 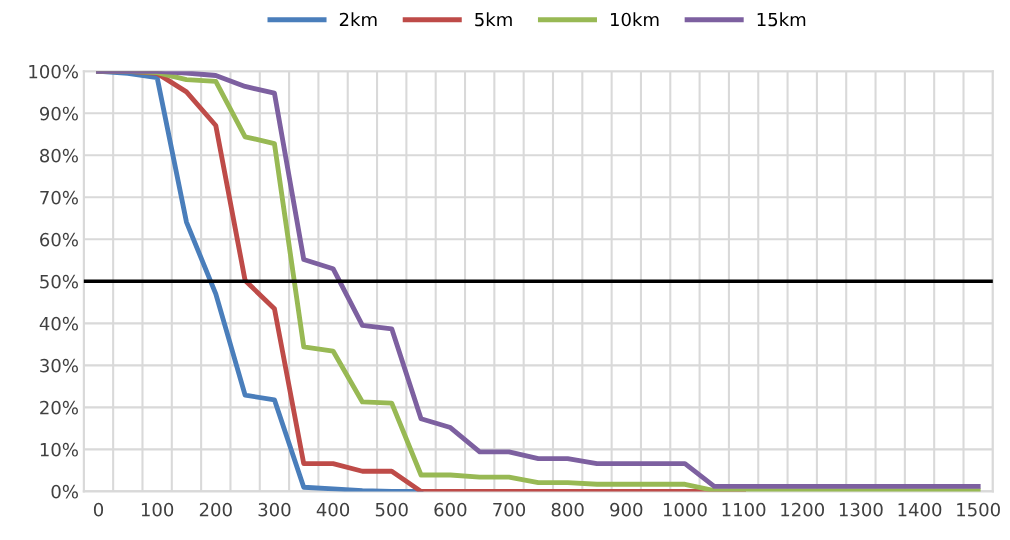 What do you see at coordinates (509, 509) in the screenshot?
I see `x-tick-label: 700` at bounding box center [509, 509].